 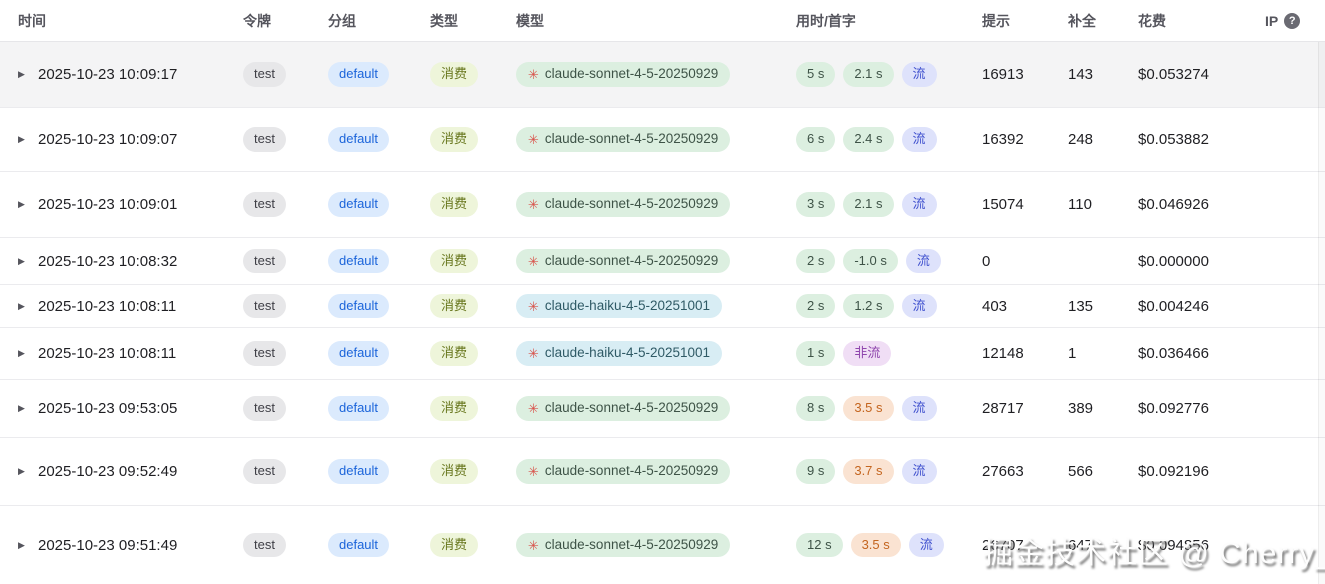 I want to click on prompt-count: 16913, so click(x=1003, y=74).